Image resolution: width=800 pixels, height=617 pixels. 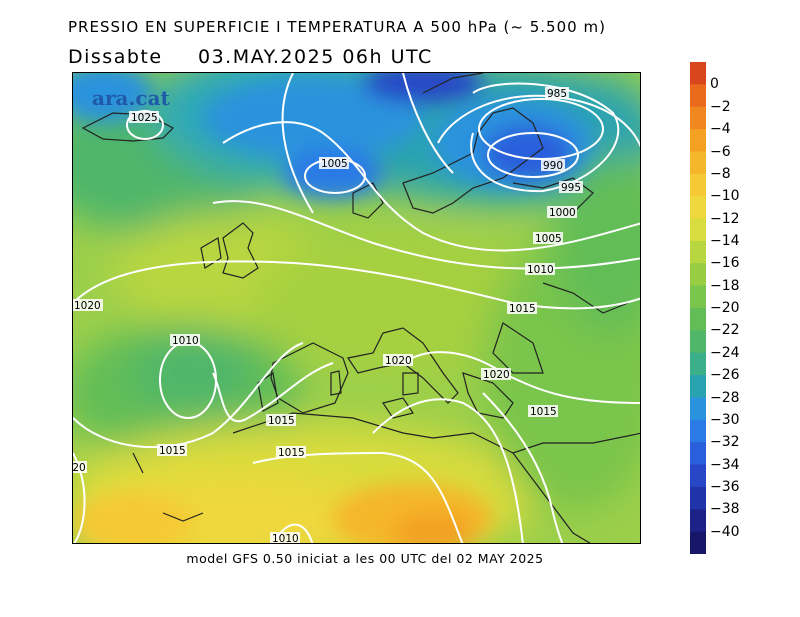 I want to click on colorbar-tick-label: −14, so click(x=725, y=240).